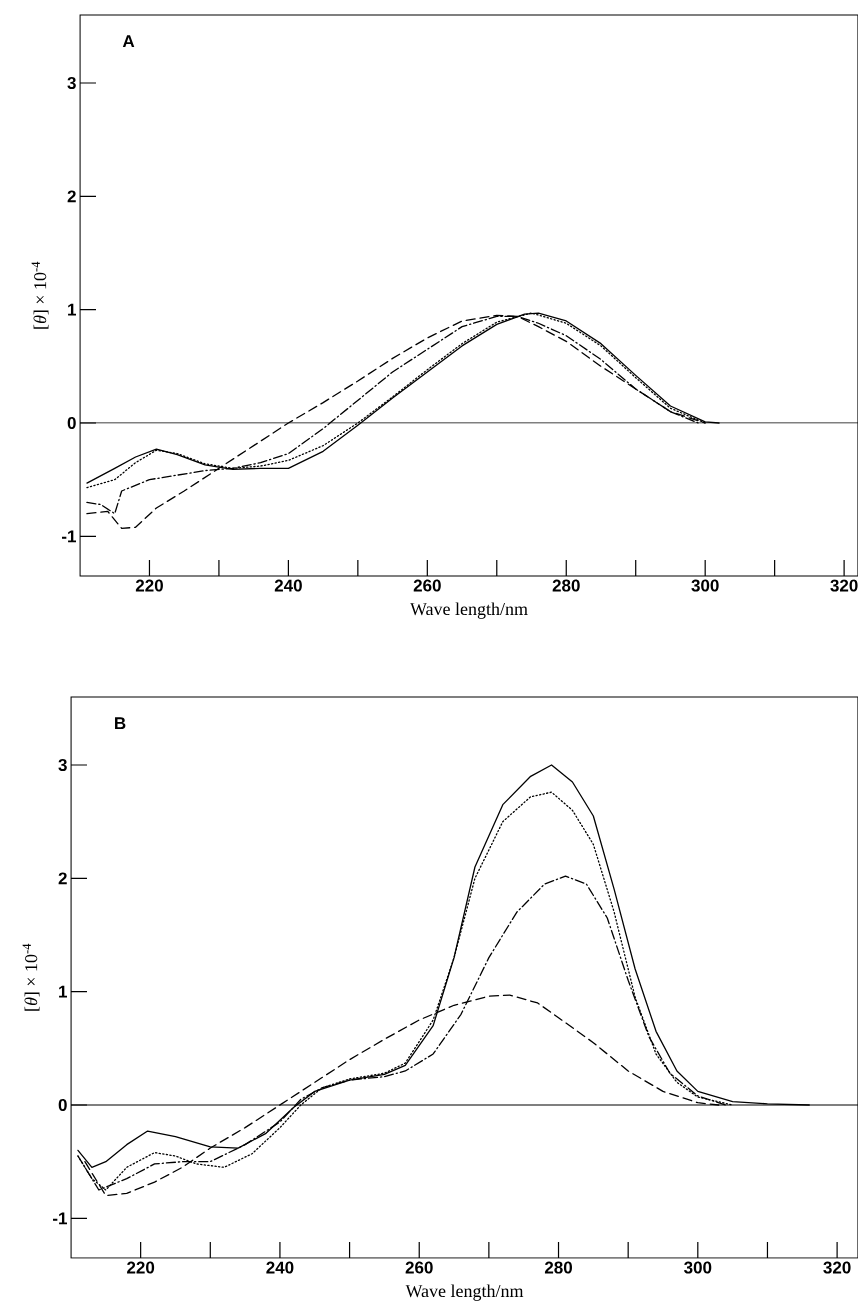 The width and height of the screenshot is (858, 1308). I want to click on annotation: B, so click(120, 723).